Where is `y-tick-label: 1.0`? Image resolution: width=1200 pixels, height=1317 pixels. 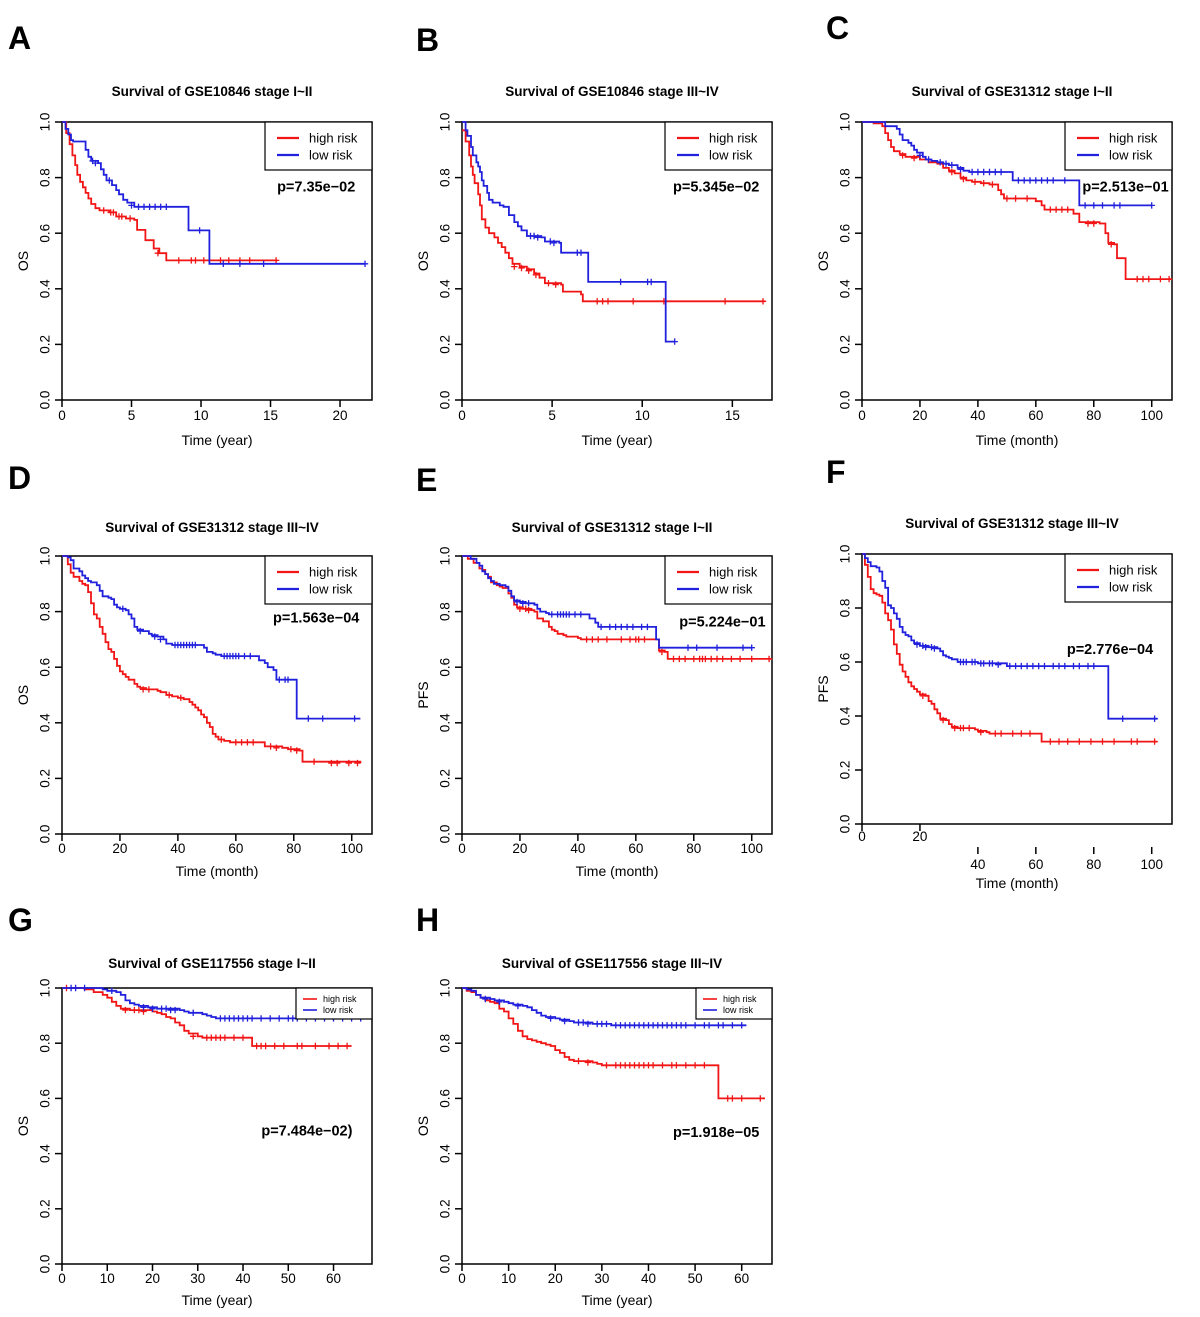 y-tick-label: 1.0 is located at coordinates (45, 988).